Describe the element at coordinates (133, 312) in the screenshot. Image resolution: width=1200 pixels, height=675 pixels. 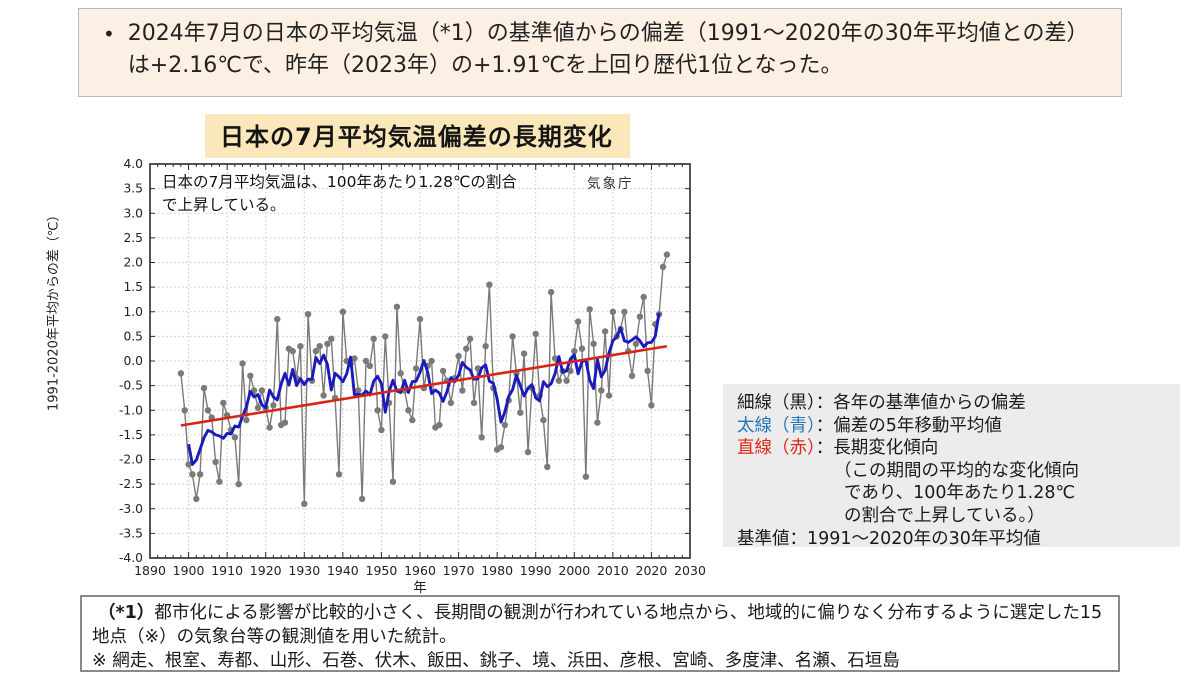
I see `svg-text: 1.0` at that location.